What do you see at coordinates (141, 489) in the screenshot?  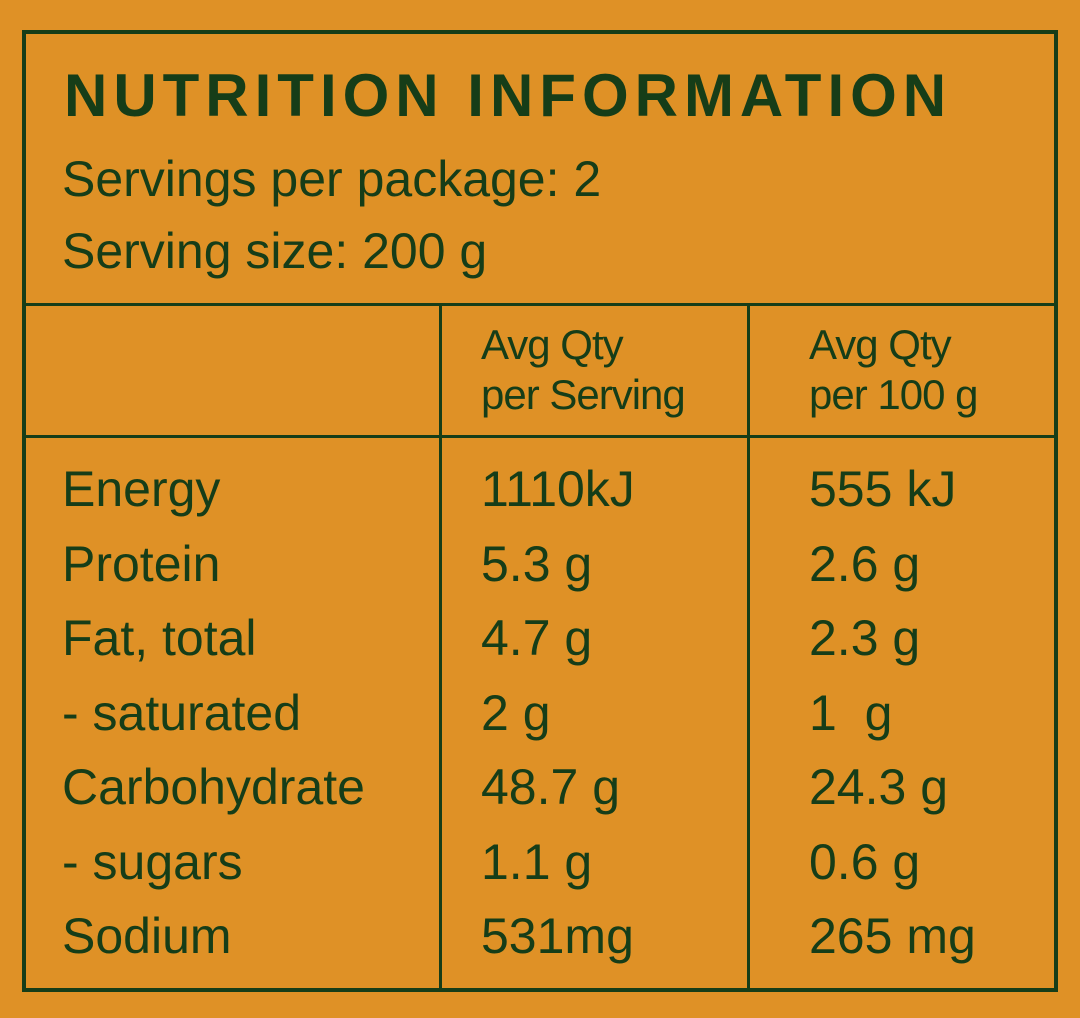 I see `nutrient-name: Energy` at bounding box center [141, 489].